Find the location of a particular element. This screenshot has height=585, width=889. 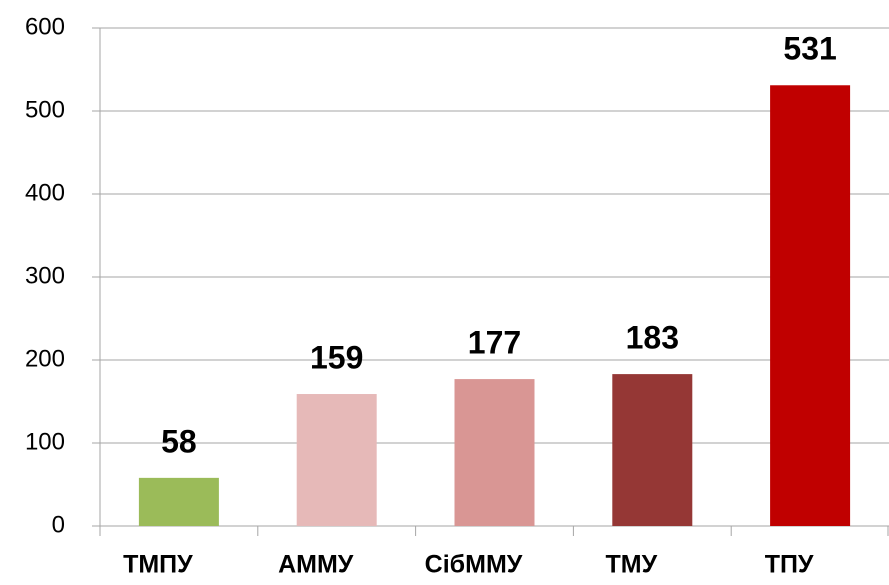

value-label: 177 is located at coordinates (494, 343).